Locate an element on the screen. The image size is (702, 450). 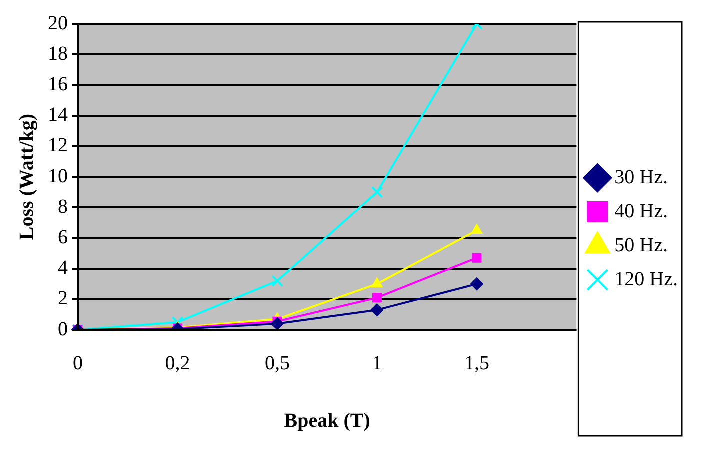
y-tick-label: 2 is located at coordinates (63, 299).